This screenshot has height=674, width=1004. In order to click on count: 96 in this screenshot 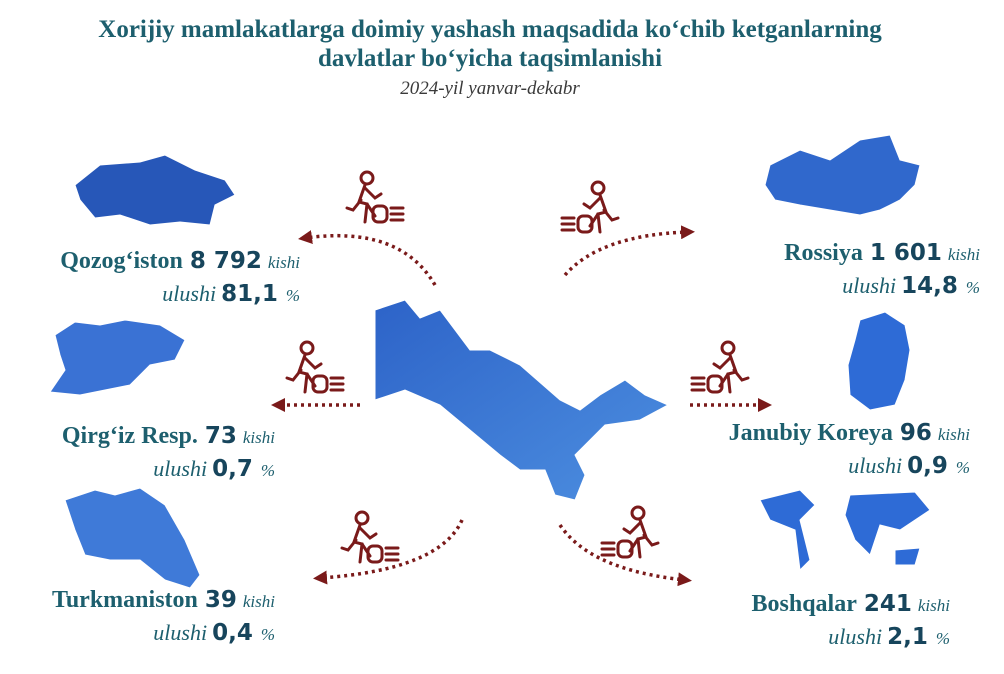, I will do `click(916, 433)`.